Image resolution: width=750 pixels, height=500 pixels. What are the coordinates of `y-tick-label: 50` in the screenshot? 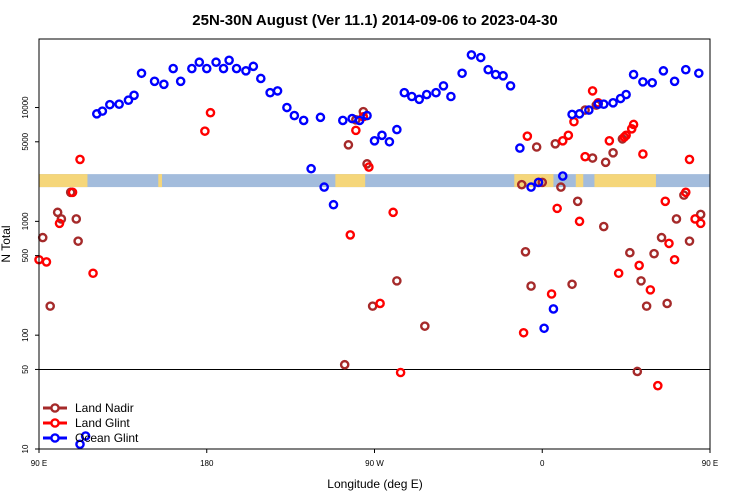 It's located at (25, 368).